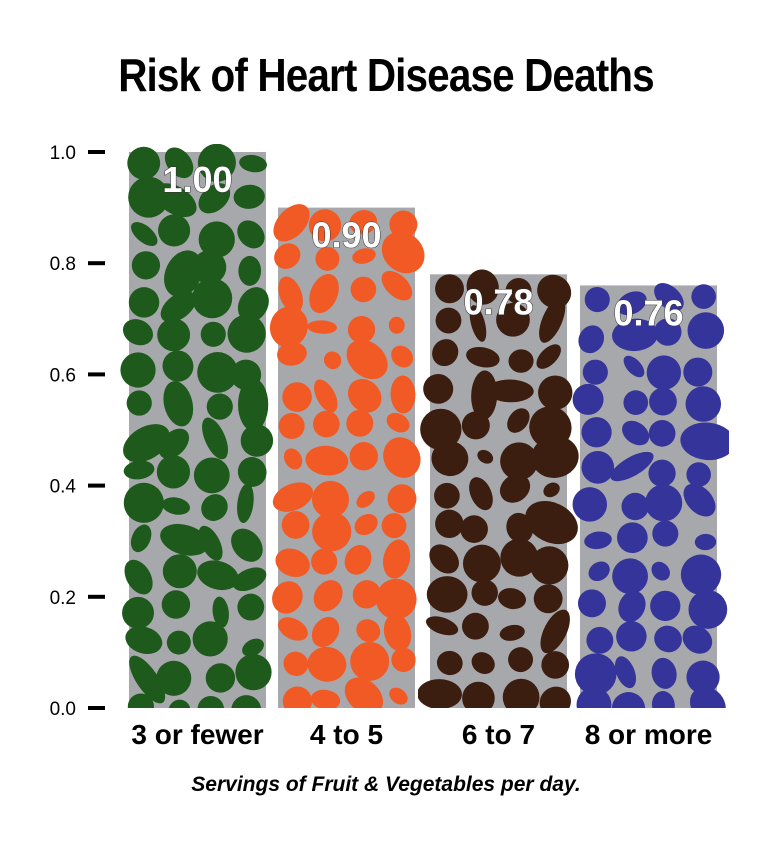 Image resolution: width=772 pixels, height=849 pixels. I want to click on y-tick-label: 0.4, so click(63, 487).